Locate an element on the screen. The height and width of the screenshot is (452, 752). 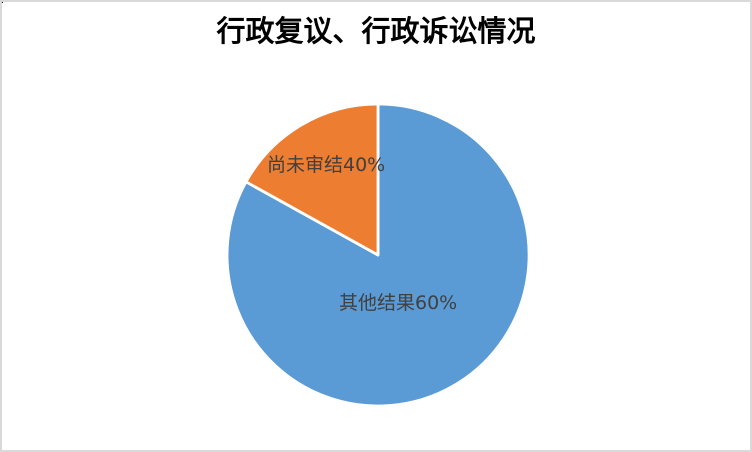
data-label-other-results: 其他结果60% is located at coordinates (398, 303).